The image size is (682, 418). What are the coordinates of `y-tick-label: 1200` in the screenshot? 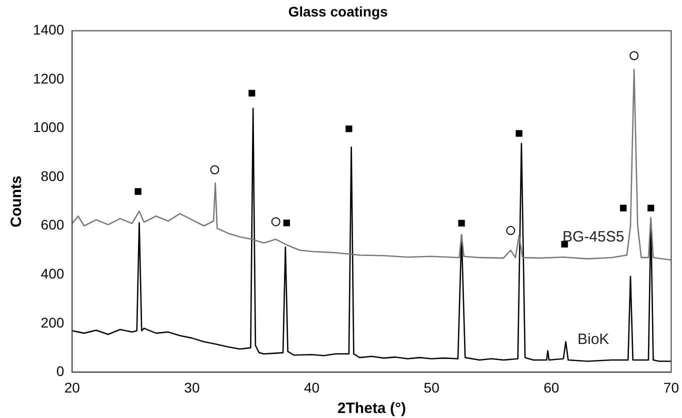 It's located at (48, 78).